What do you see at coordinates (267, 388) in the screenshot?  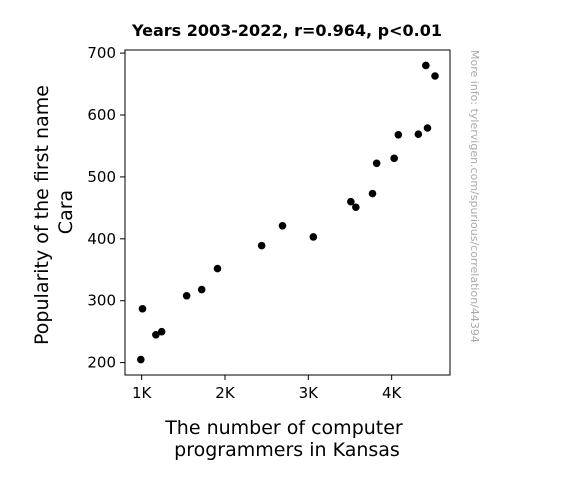 I see `x-axis: 1K 2K 3K 4K` at bounding box center [267, 388].